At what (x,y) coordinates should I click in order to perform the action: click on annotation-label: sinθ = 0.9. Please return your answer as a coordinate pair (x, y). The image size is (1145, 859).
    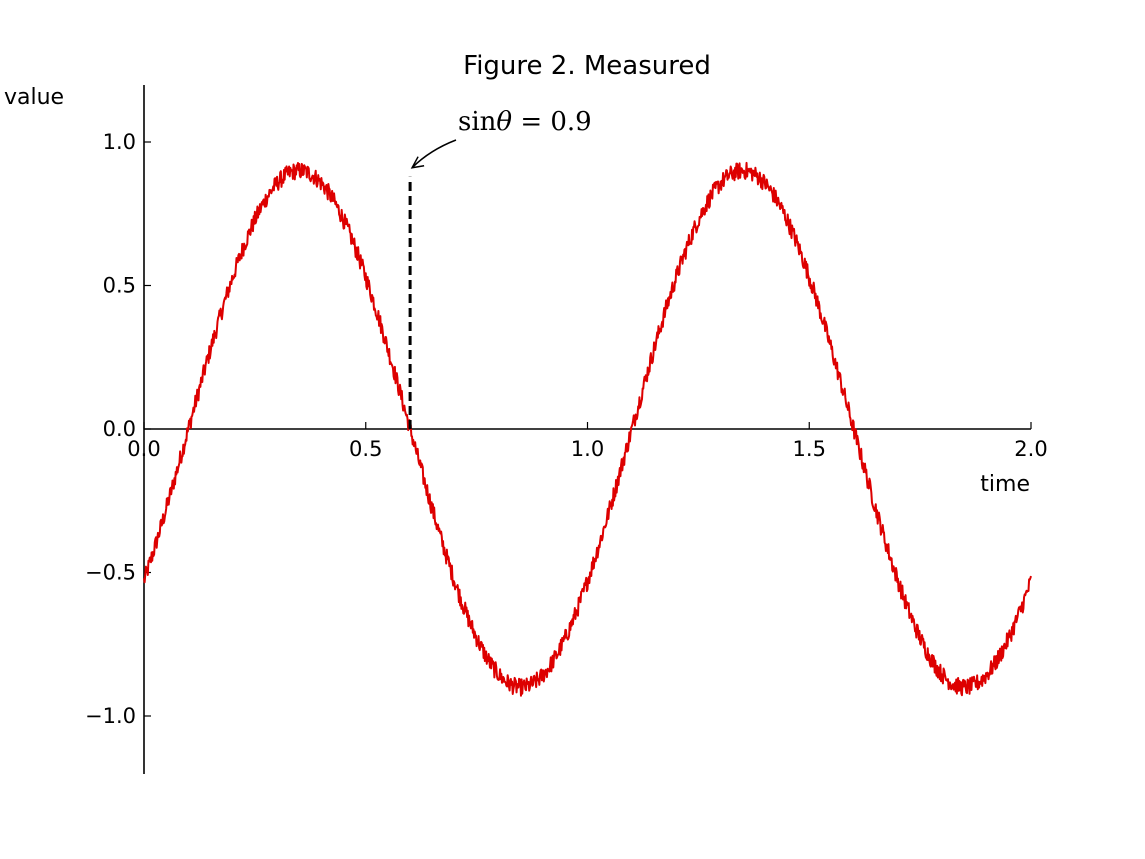
    Looking at the image, I should click on (525, 122).